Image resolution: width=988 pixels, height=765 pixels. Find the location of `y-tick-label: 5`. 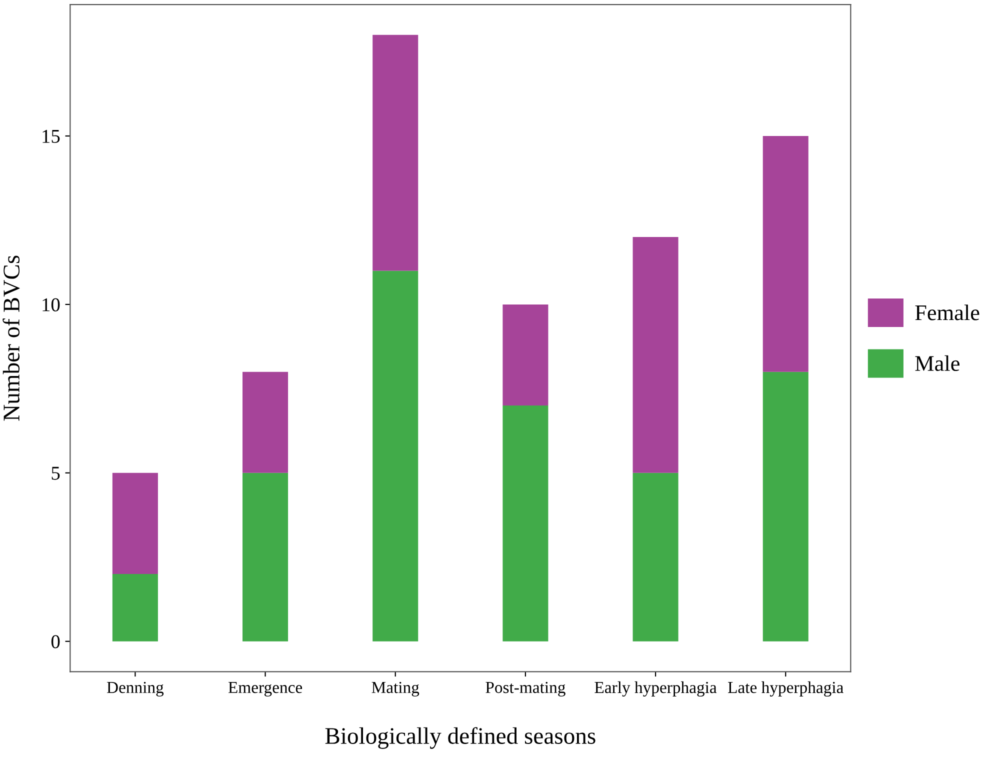

y-tick-label: 5 is located at coordinates (56, 473).